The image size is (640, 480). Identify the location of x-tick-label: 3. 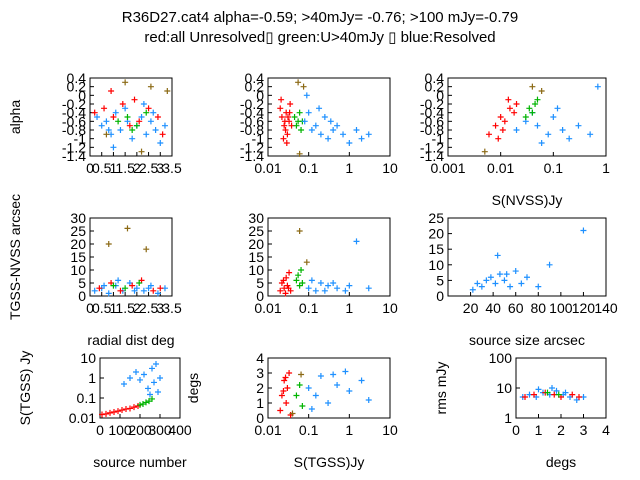
(160, 308).